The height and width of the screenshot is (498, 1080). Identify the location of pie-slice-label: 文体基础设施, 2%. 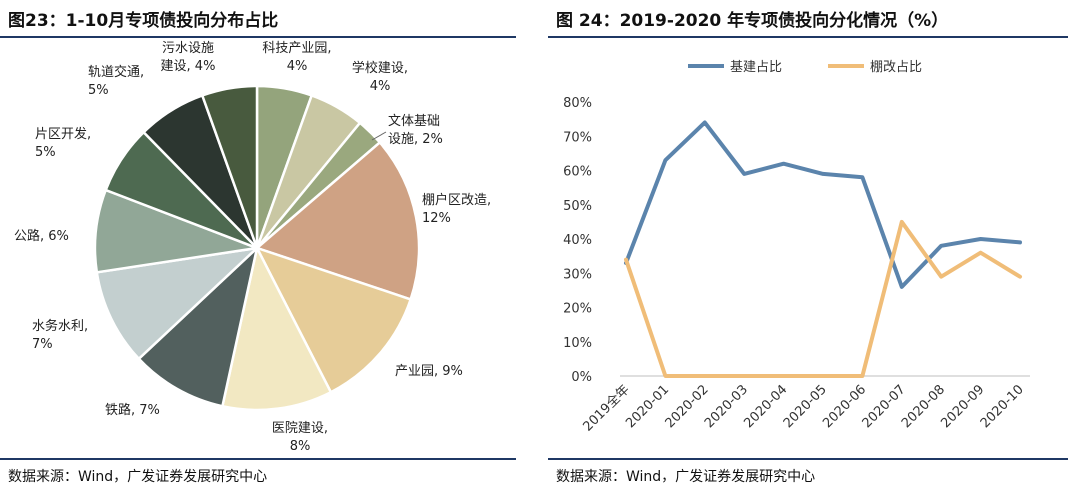
(415, 130).